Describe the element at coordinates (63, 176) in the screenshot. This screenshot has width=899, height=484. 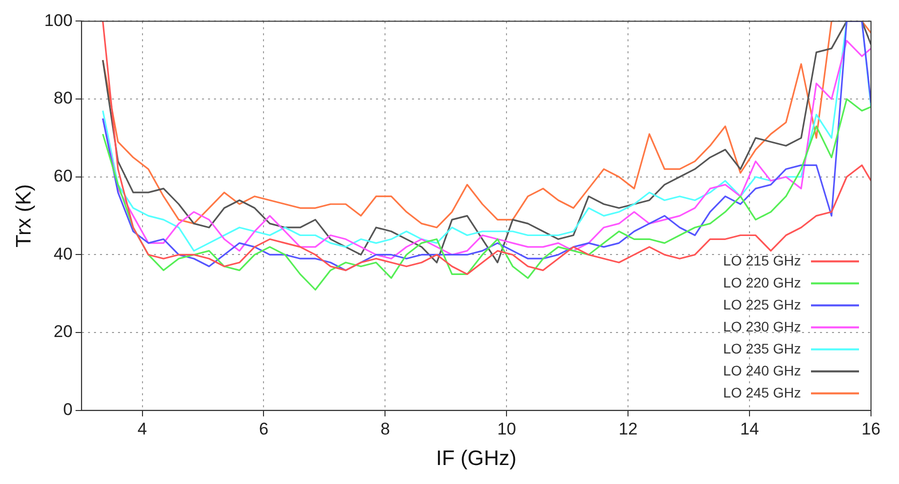
I see `y-tick-label: 60` at that location.